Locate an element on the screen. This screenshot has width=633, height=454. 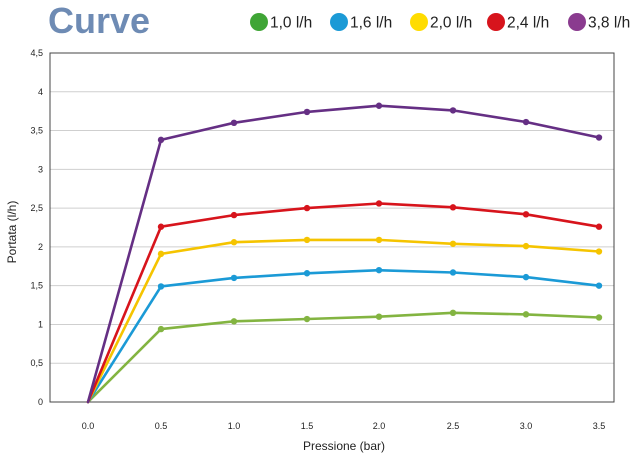
legend-label: 2,0 l/h is located at coordinates (451, 23).